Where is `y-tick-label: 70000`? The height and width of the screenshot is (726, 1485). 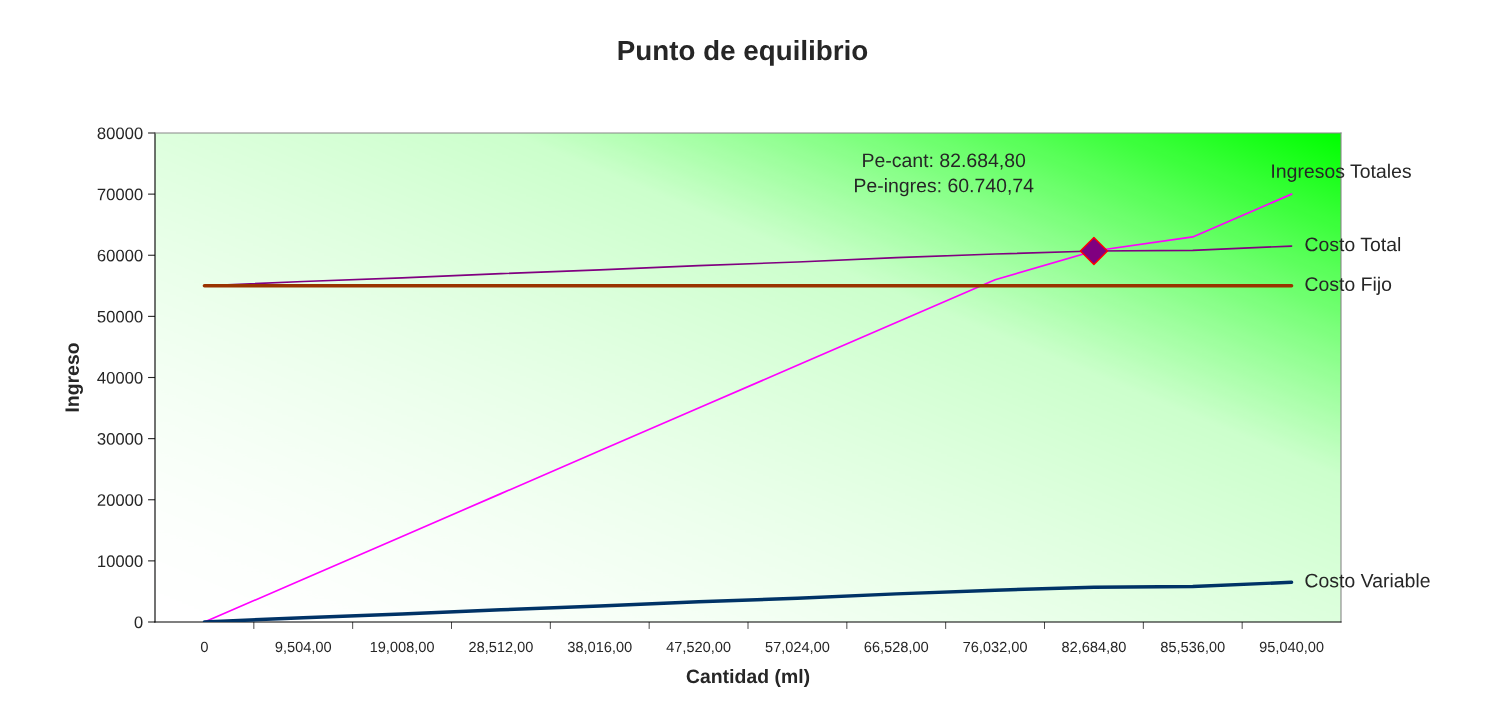 y-tick-label: 70000 is located at coordinates (120, 194).